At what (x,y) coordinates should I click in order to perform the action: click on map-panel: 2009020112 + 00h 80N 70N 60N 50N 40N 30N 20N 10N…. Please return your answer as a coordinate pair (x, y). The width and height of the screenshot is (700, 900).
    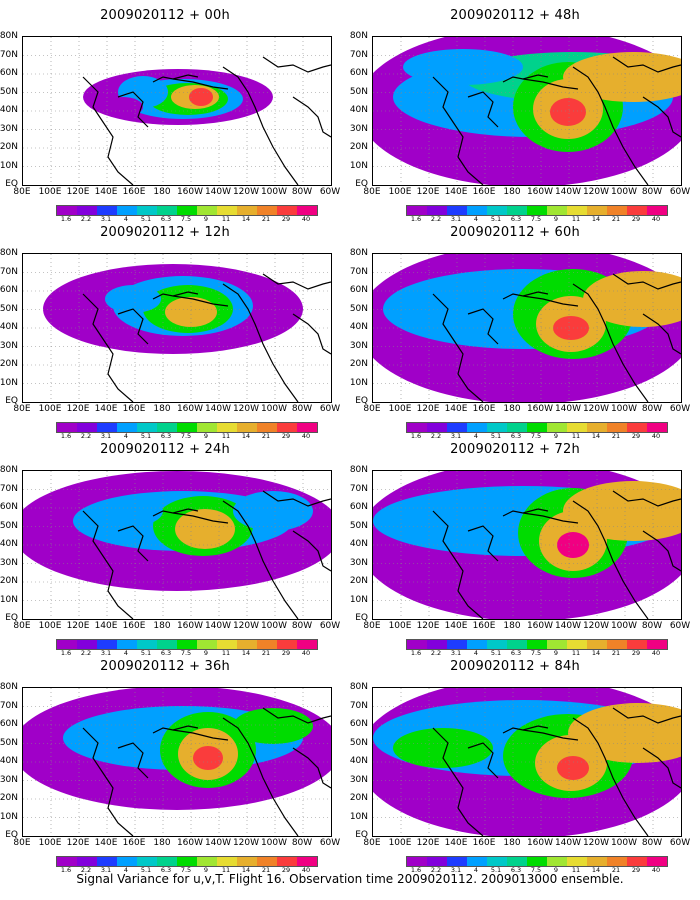
    Looking at the image, I should click on (170, 116).